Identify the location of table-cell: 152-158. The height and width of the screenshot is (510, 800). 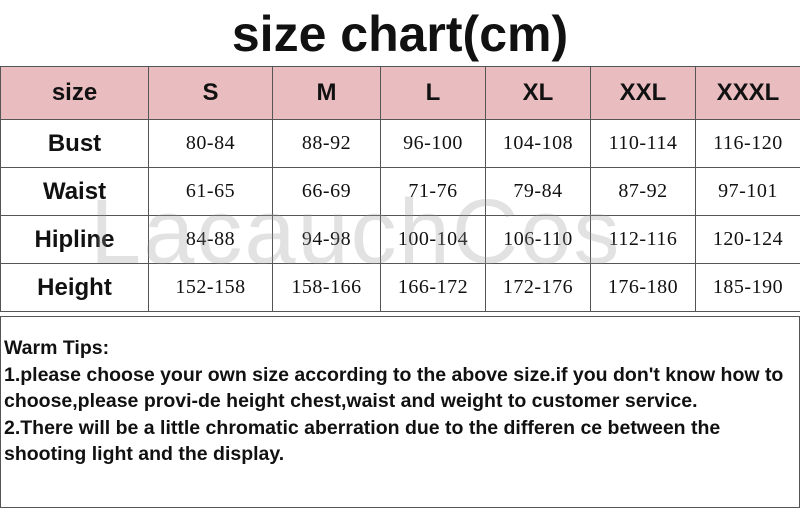
(210, 287).